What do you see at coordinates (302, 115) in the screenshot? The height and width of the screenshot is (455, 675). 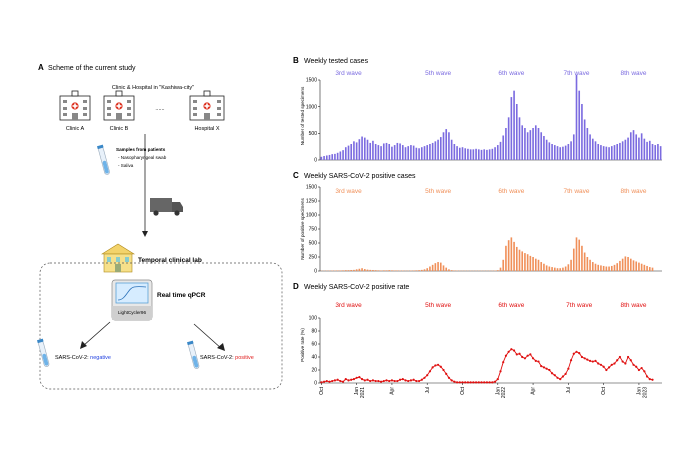 I see `tested-cases-ylabel: Number of tested specimens` at bounding box center [302, 115].